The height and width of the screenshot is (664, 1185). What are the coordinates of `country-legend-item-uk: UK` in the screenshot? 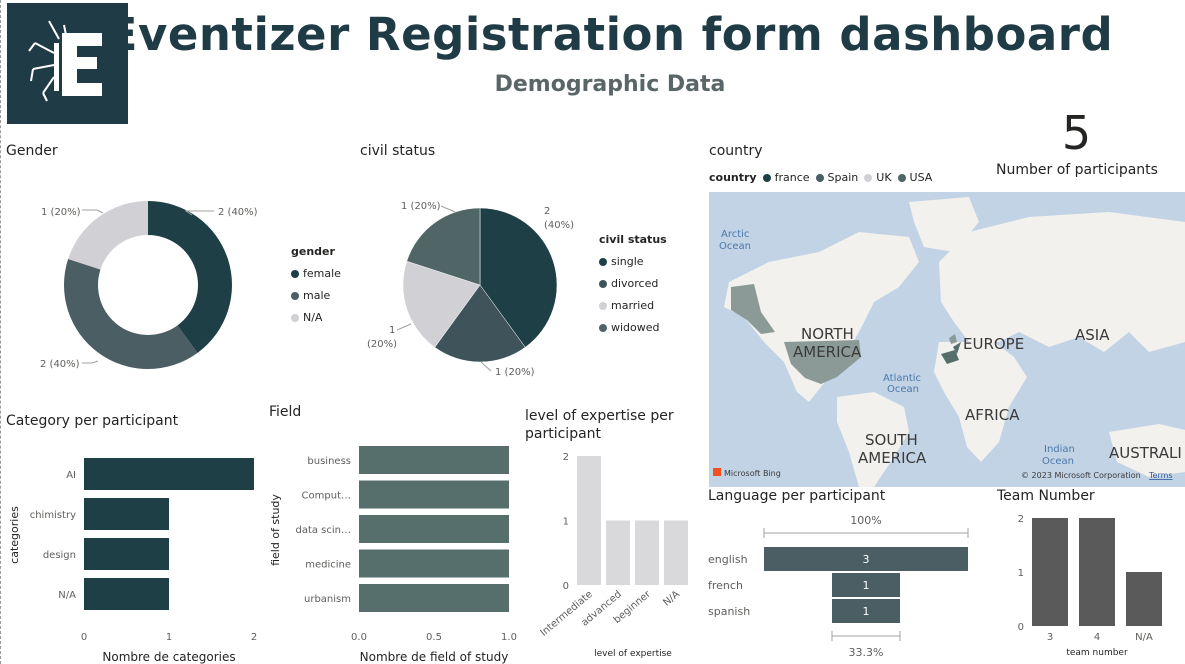 It's located at (878, 177).